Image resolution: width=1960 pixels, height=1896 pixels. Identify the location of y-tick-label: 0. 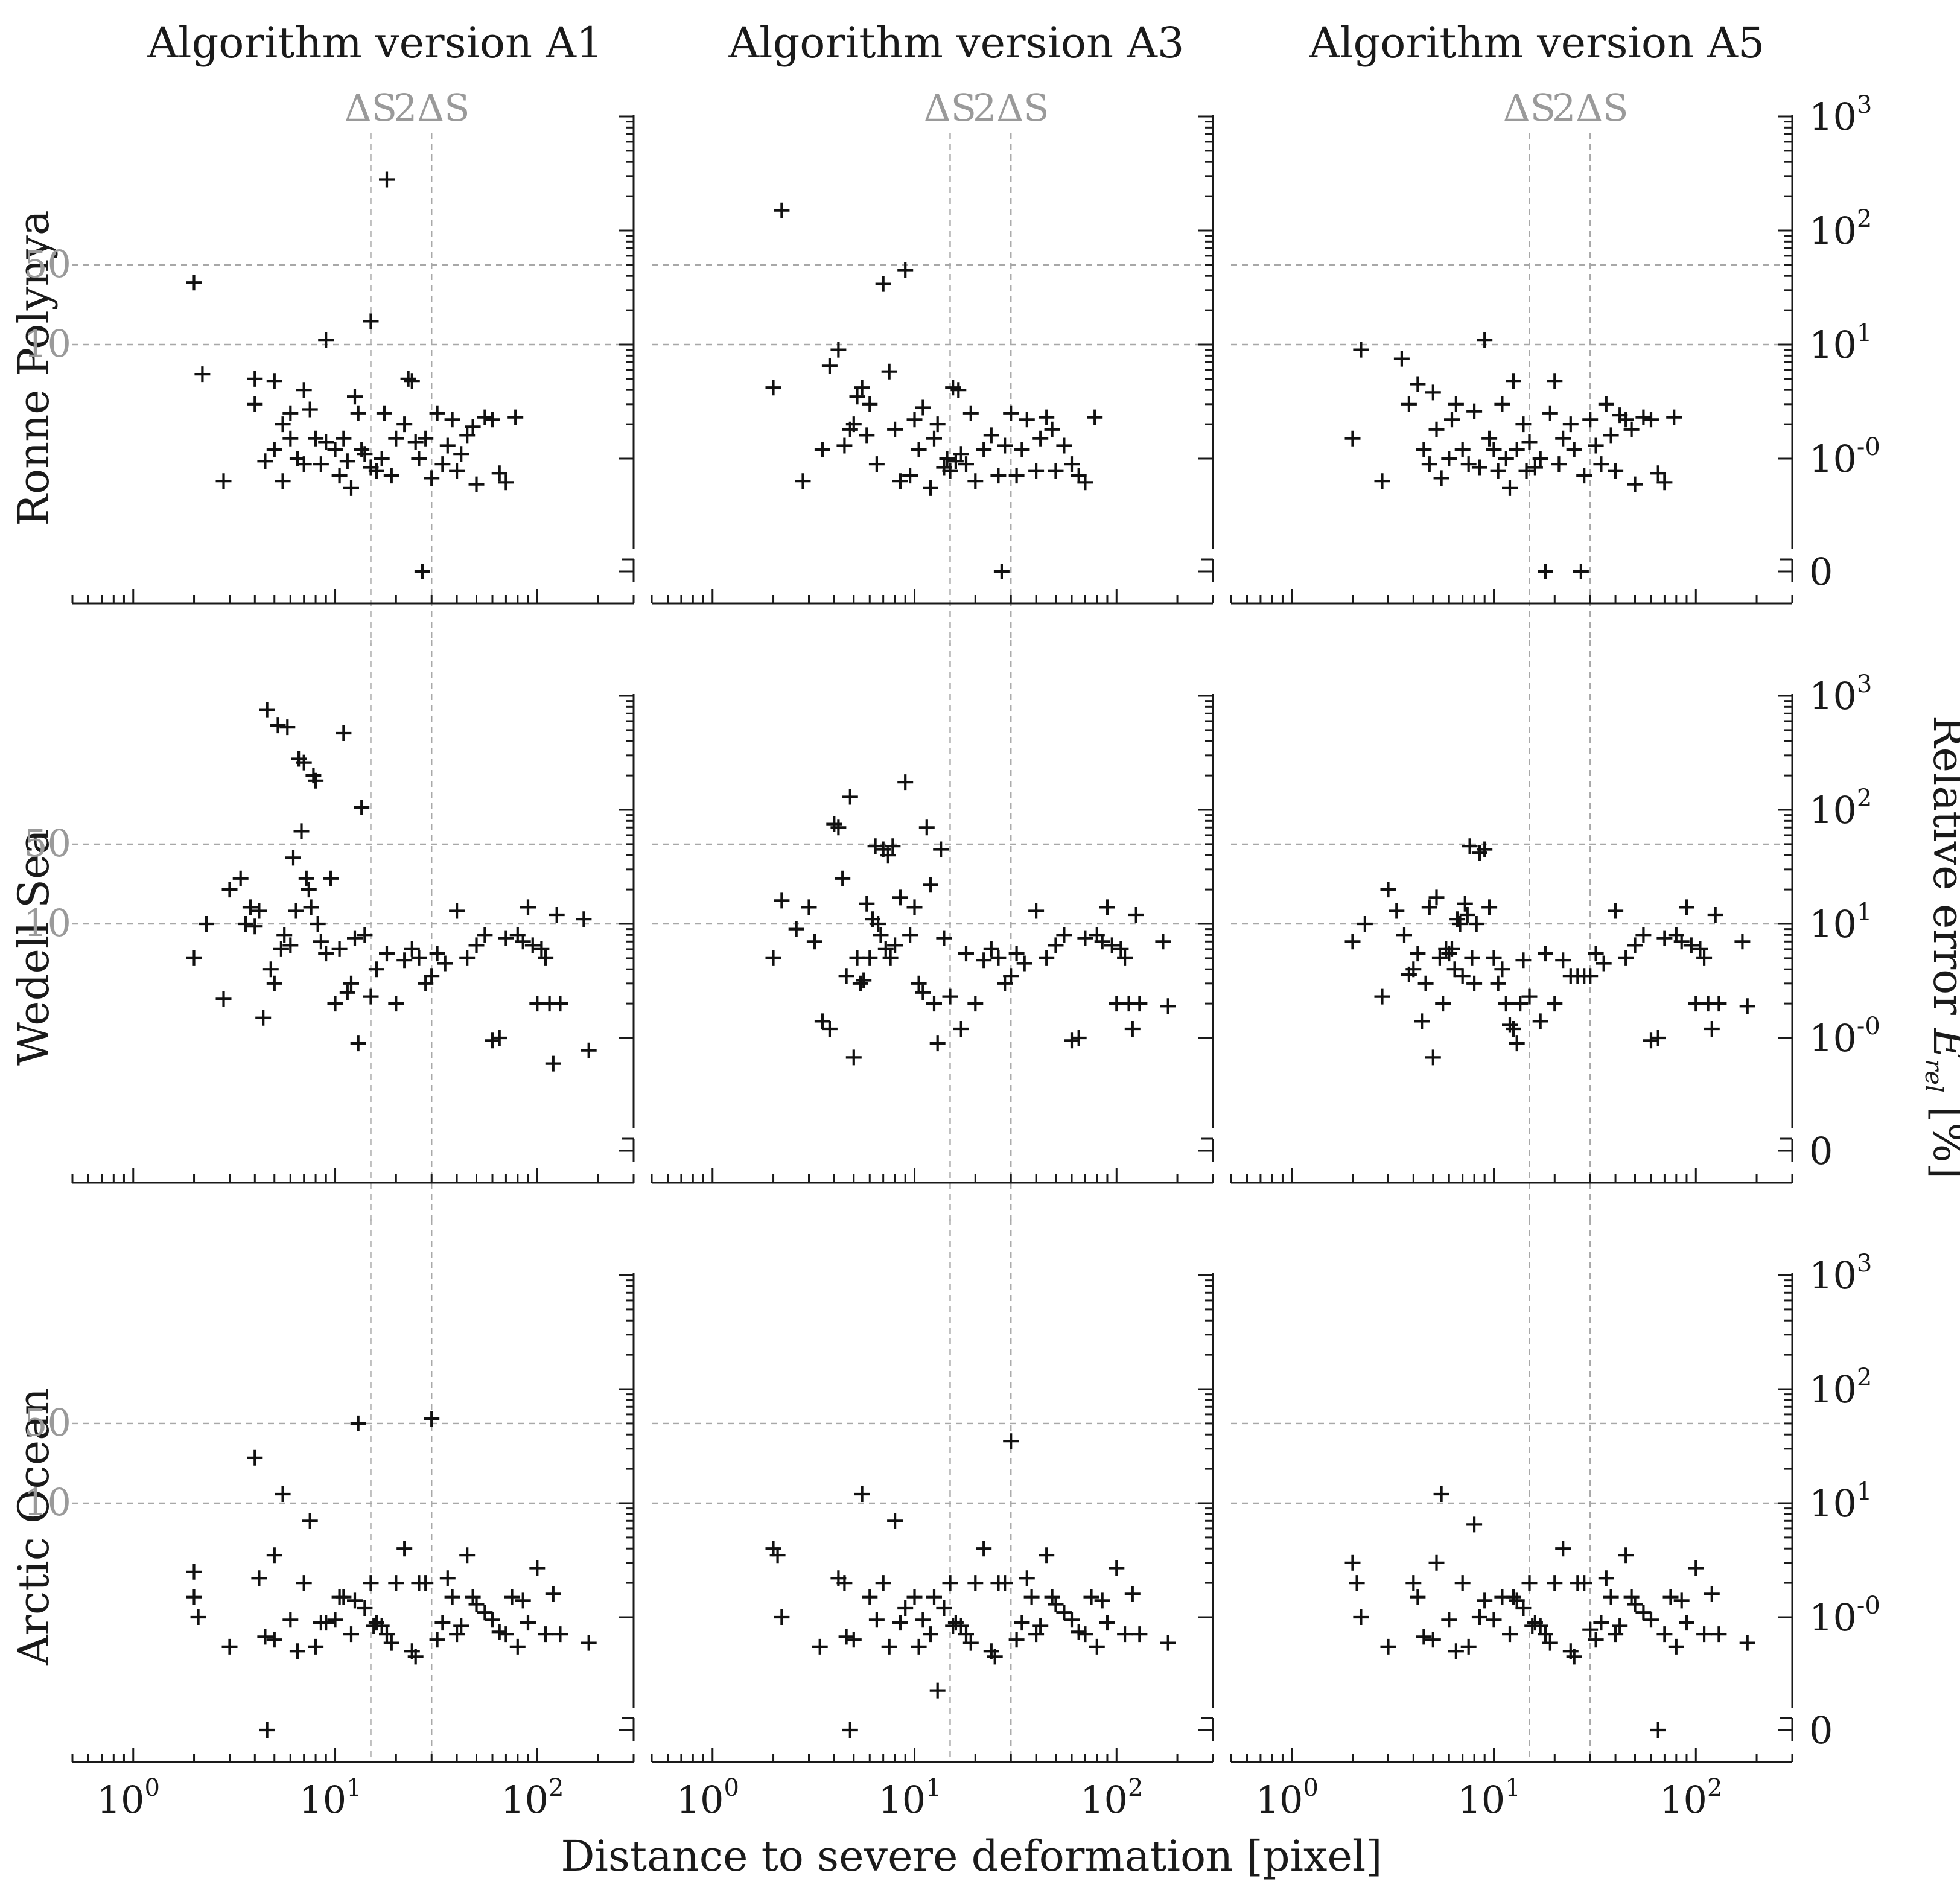
(1821, 1151).